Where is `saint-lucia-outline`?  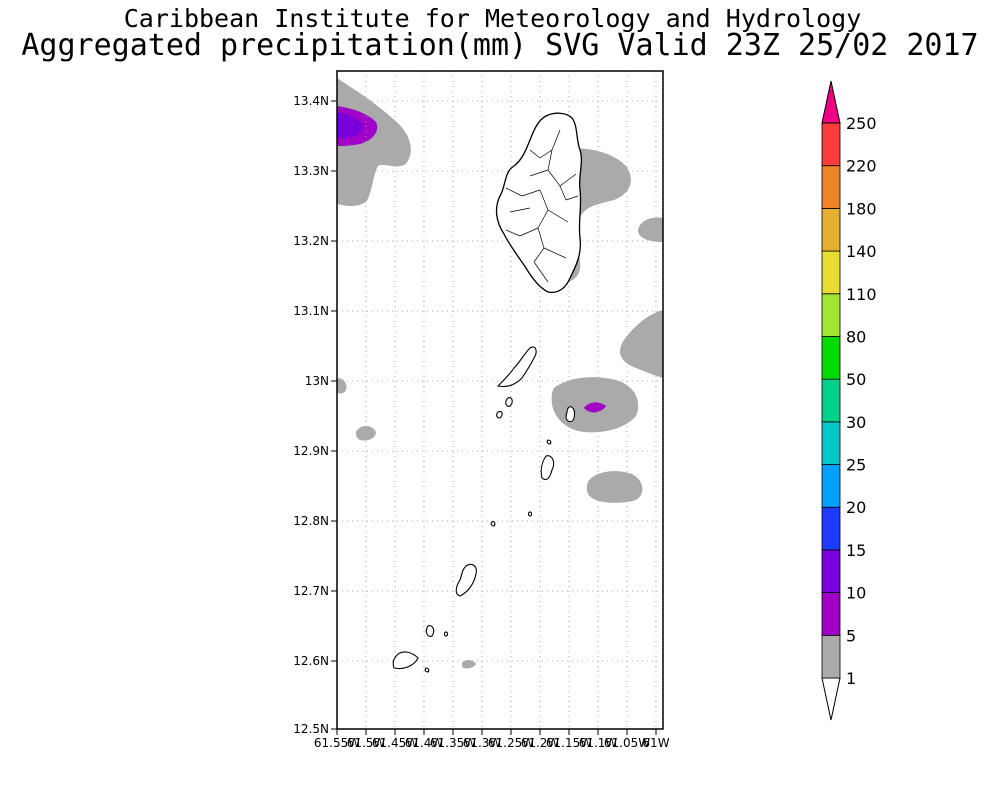 saint-lucia-outline is located at coordinates (539, 203).